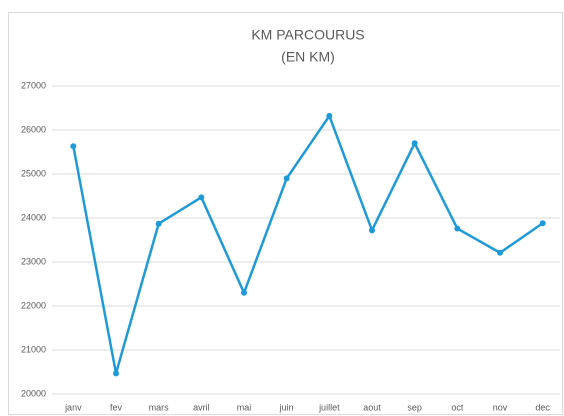 Image resolution: width=564 pixels, height=416 pixels. Describe the element at coordinates (33, 261) in the screenshot. I see `y-tick-label: 23000` at that location.